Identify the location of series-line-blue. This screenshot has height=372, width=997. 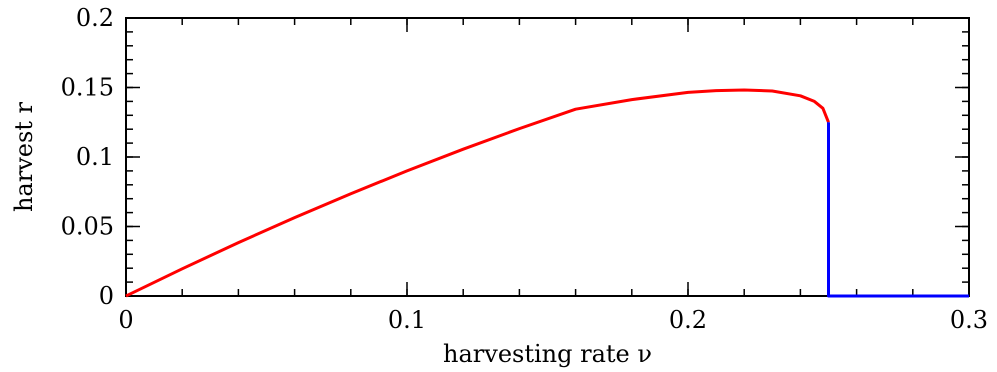
(898, 210).